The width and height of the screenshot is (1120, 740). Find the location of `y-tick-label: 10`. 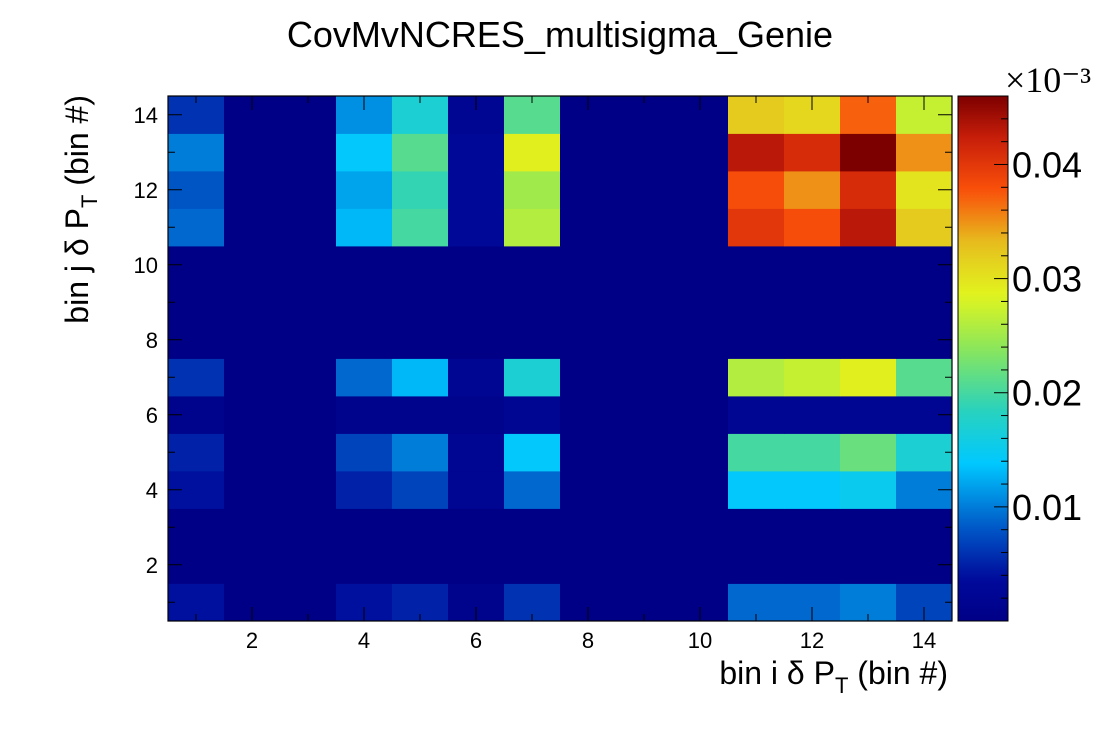

y-tick-label: 10 is located at coordinates (146, 265).